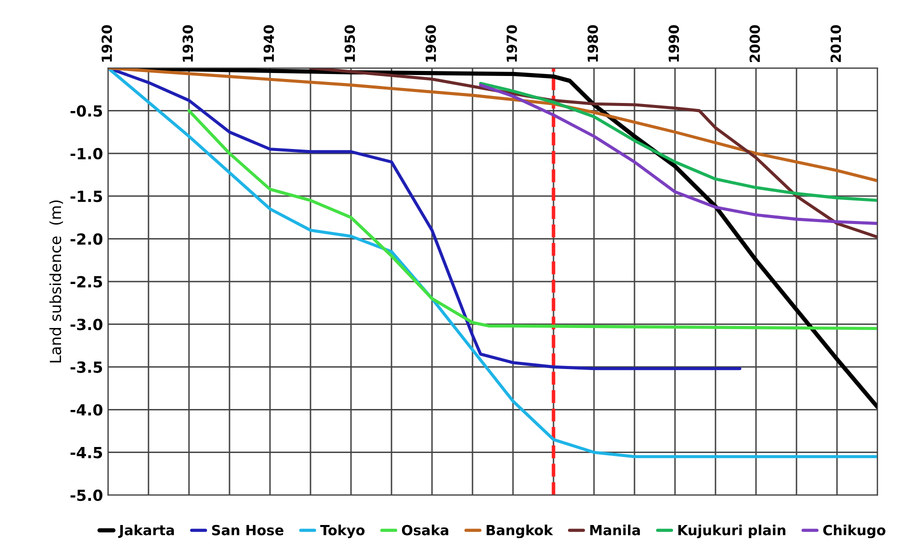 The width and height of the screenshot is (900, 544). What do you see at coordinates (146, 531) in the screenshot?
I see `legend-label: Jakarta` at bounding box center [146, 531].